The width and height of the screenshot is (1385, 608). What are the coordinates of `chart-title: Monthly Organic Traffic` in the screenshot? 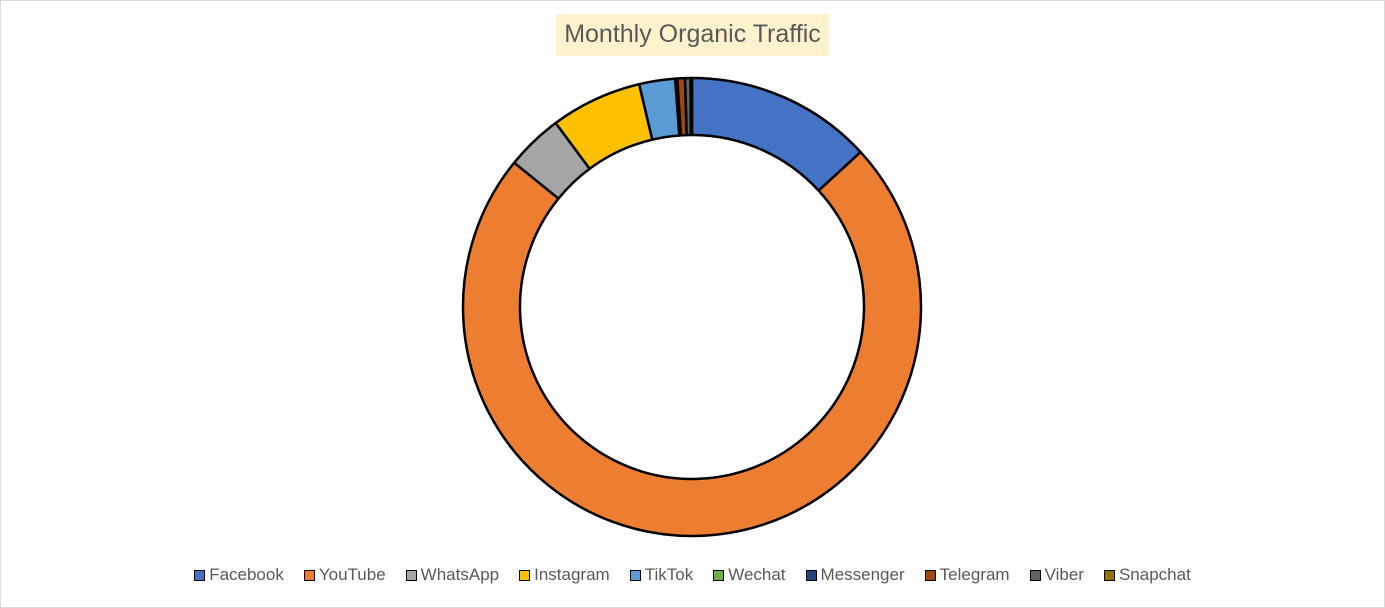 It's located at (692, 35).